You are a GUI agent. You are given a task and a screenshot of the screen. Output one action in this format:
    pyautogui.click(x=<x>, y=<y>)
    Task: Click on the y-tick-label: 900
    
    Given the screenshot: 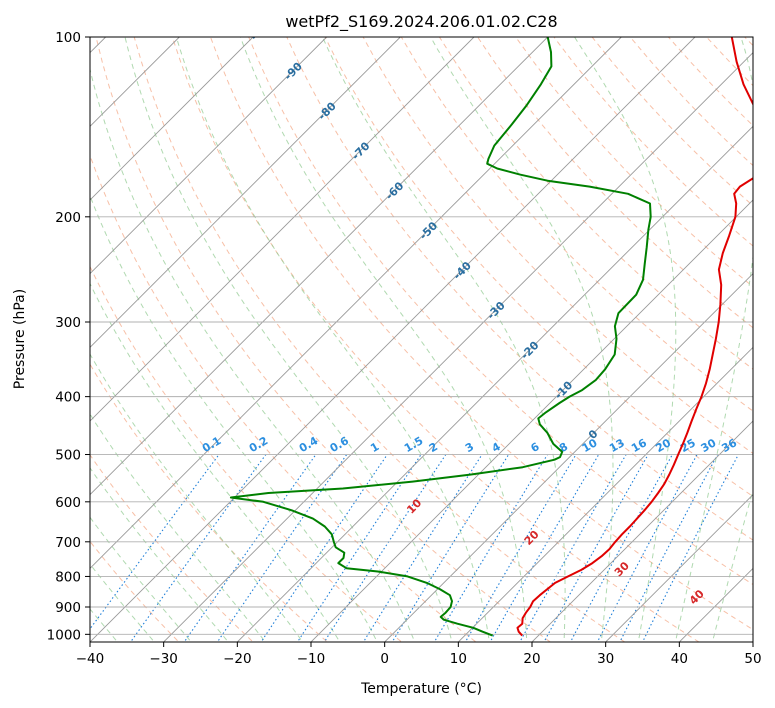 What is the action you would take?
    pyautogui.click(x=68, y=608)
    